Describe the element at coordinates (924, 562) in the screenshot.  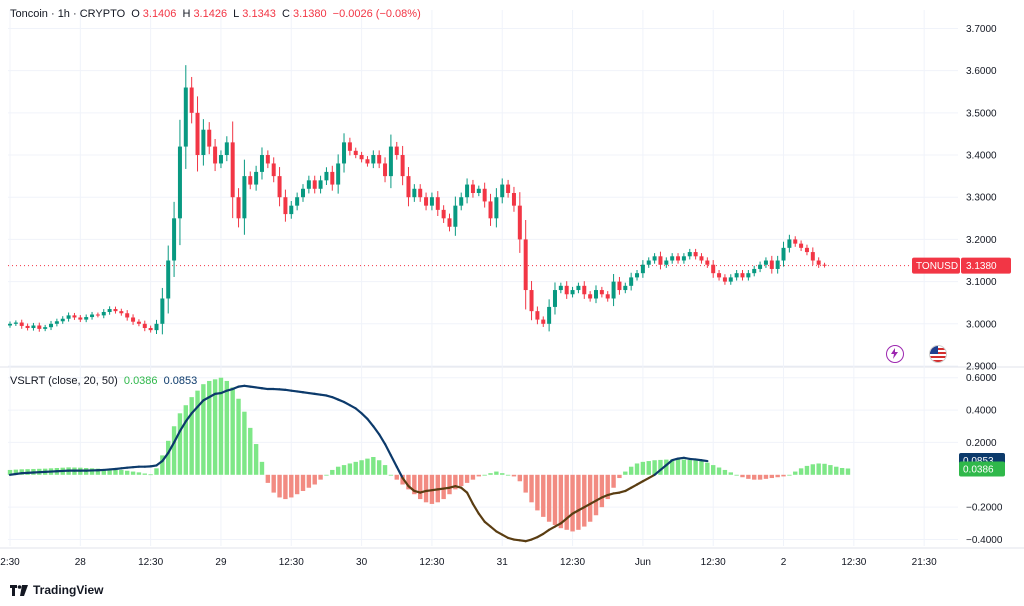
I see `time-tick-label: 21:30` at that location.